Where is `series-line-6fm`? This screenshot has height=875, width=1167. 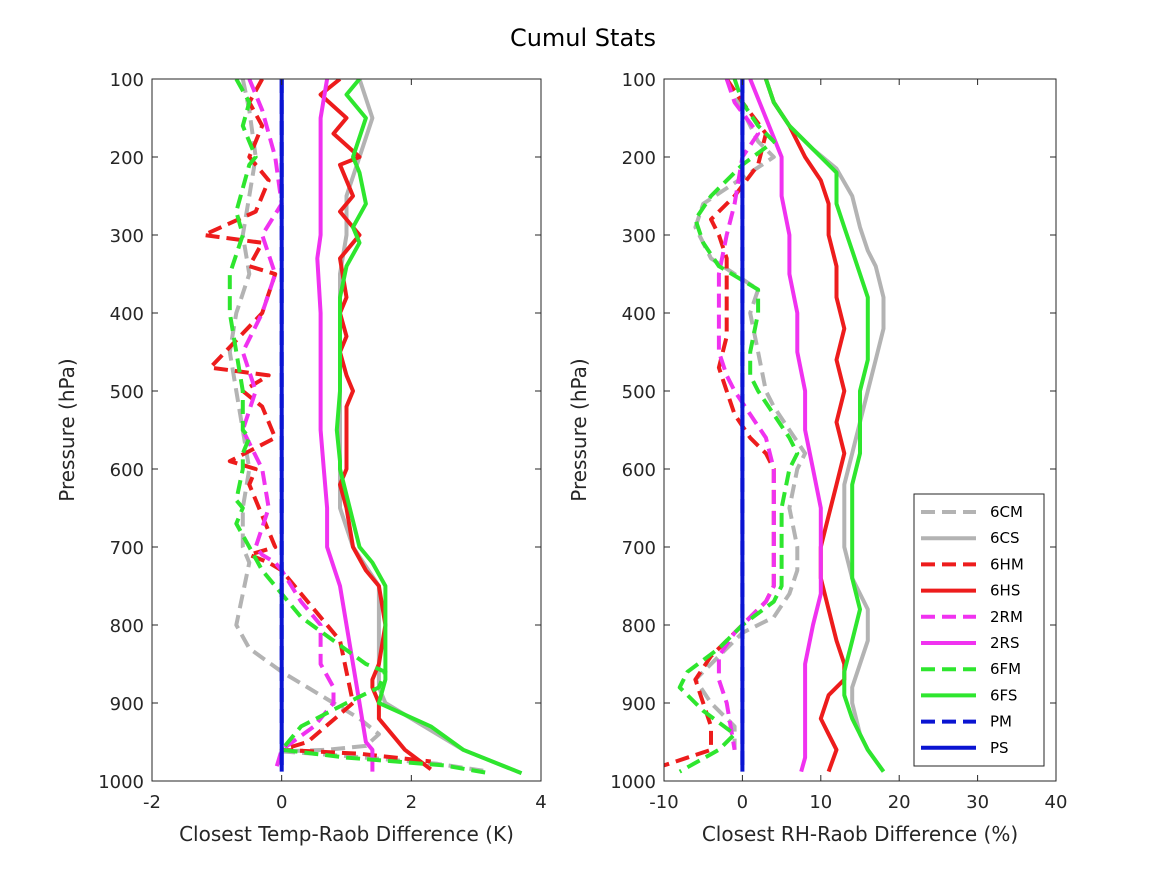 series-line-6fm is located at coordinates (738, 426).